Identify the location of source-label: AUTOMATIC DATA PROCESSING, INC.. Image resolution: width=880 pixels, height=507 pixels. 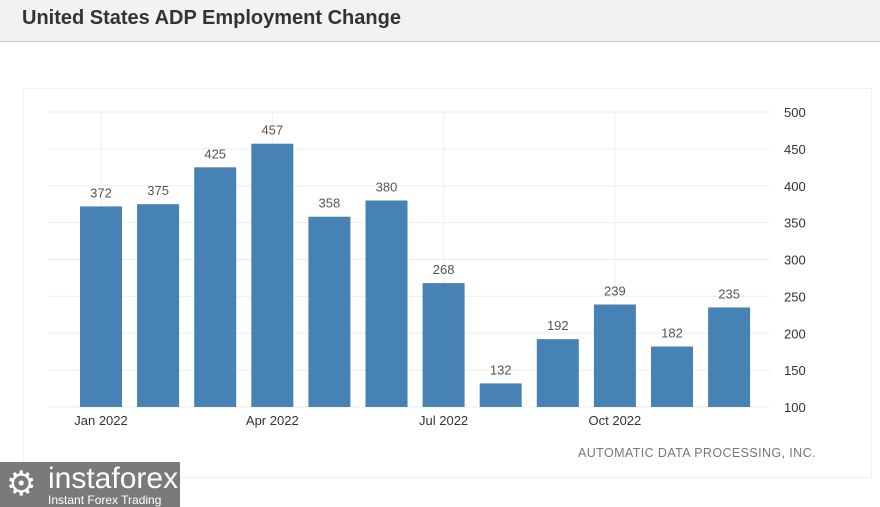
(697, 453).